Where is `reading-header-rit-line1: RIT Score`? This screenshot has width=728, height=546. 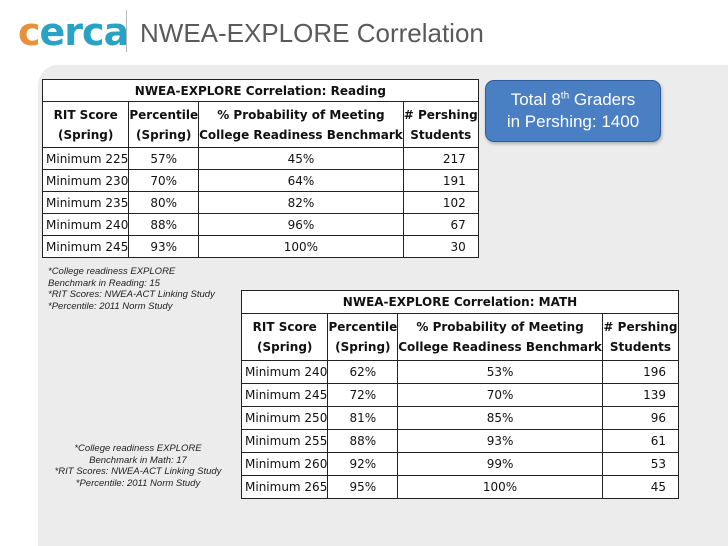
reading-header-rit-line1: RIT Score is located at coordinates (85, 114).